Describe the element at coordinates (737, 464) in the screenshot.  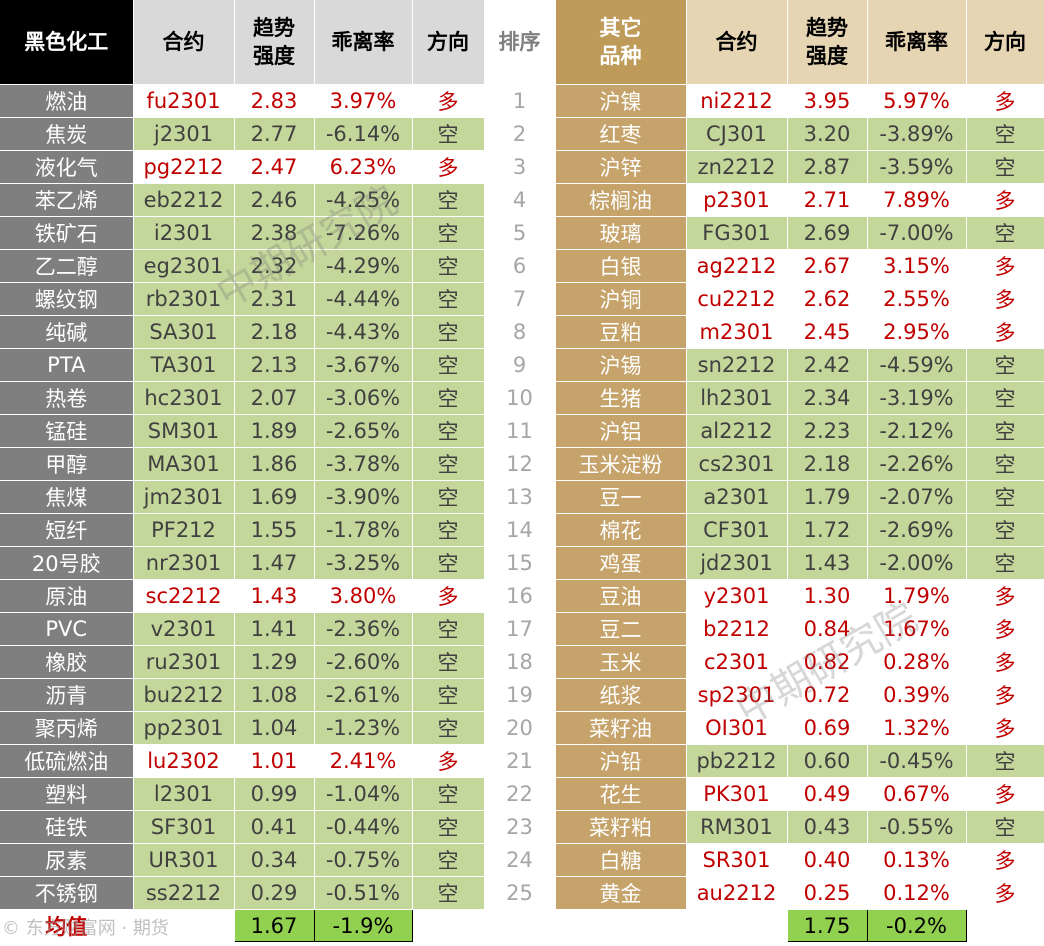
I see `right-contract-cell: cs2301` at that location.